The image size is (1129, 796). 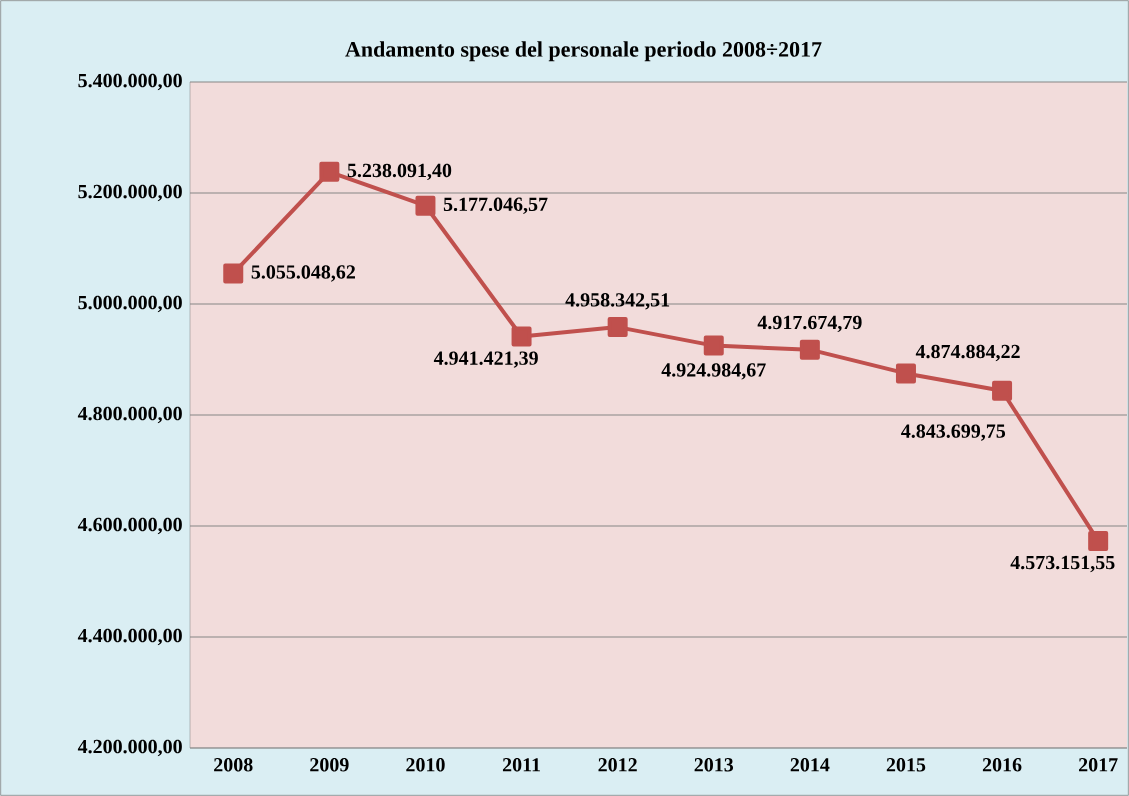 I want to click on x-tick-label: 2010, so click(x=425, y=765).